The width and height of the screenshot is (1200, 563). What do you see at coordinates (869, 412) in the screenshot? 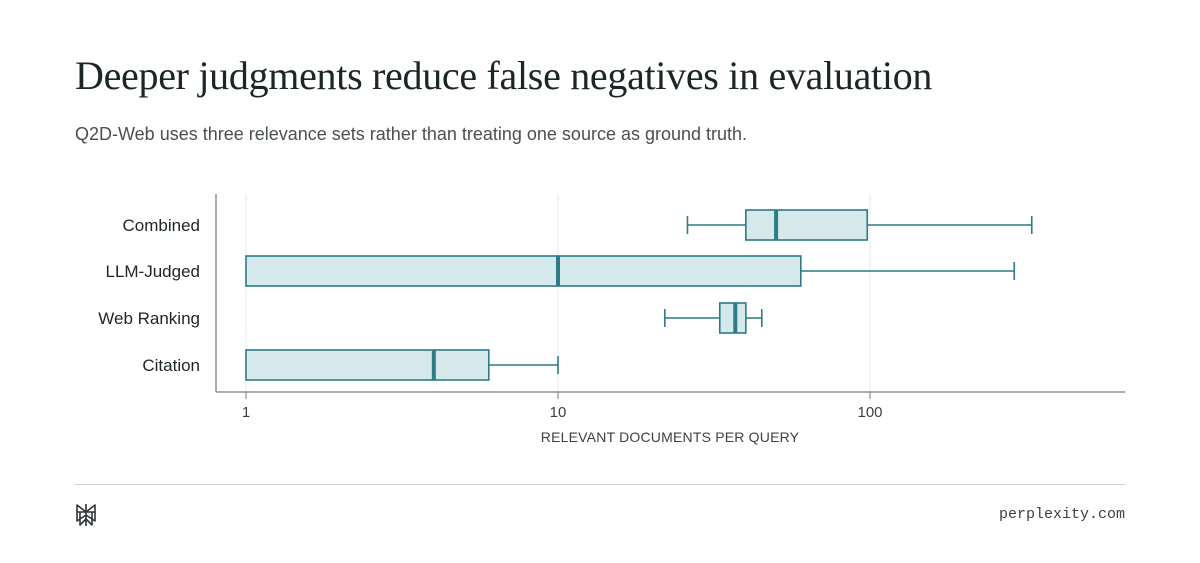
I see `x-tick-label: 100` at bounding box center [869, 412].